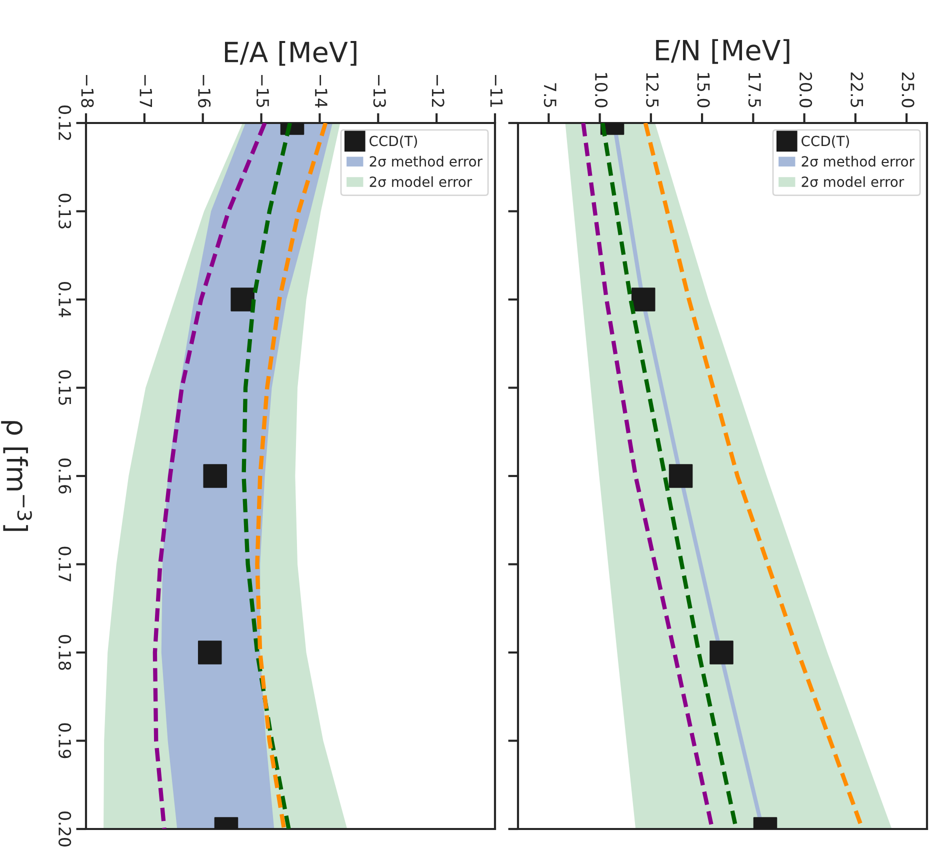  What do you see at coordinates (204, 91) in the screenshot?
I see `x-tick-label: −16` at bounding box center [204, 91].